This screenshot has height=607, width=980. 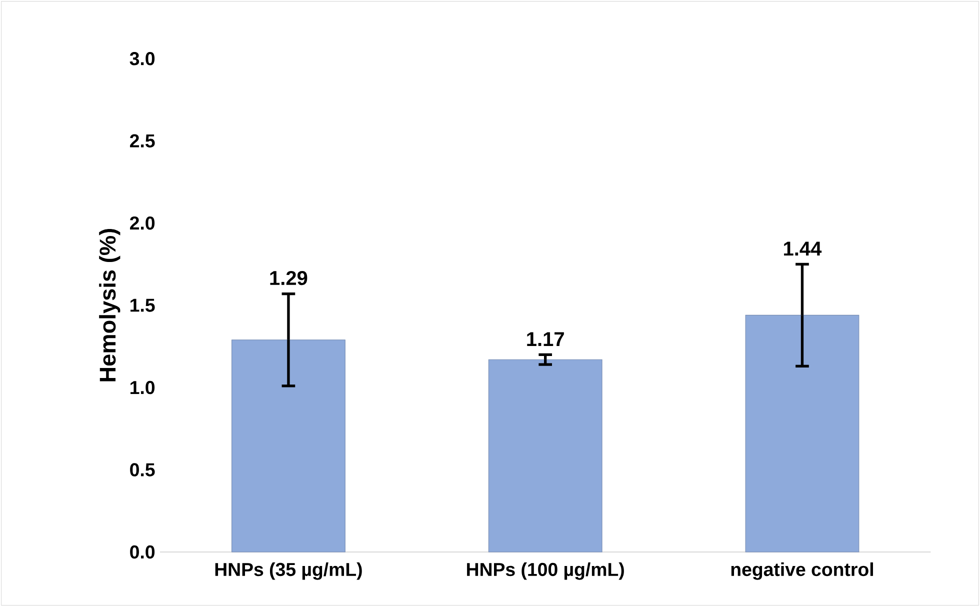 What do you see at coordinates (545, 571) in the screenshot?
I see `x-tick-label: HNPs (100 µg/mL)` at bounding box center [545, 571].